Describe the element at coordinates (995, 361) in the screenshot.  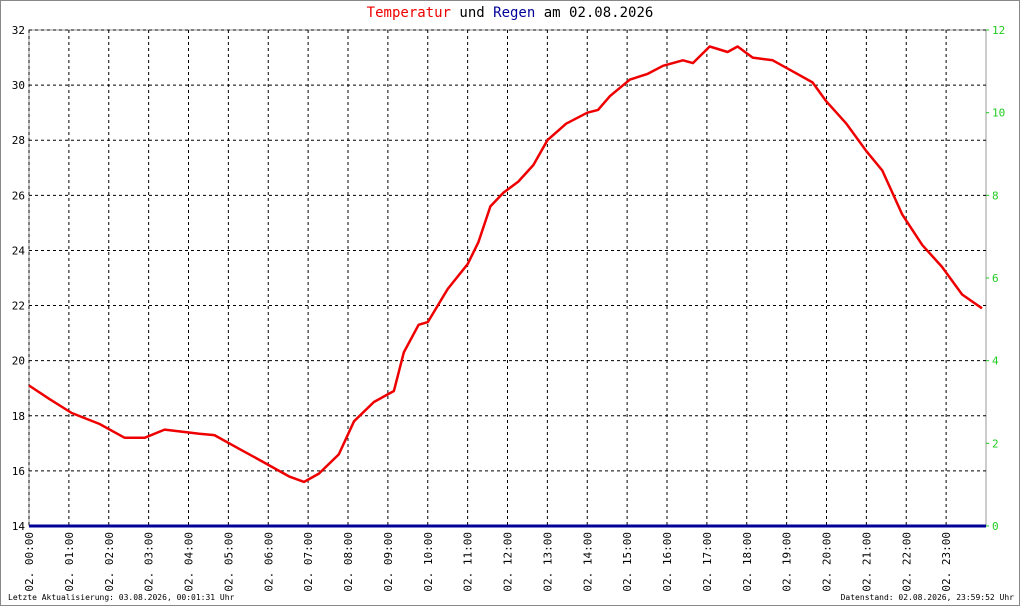
I see `y2-tick-label: 4` at that location.